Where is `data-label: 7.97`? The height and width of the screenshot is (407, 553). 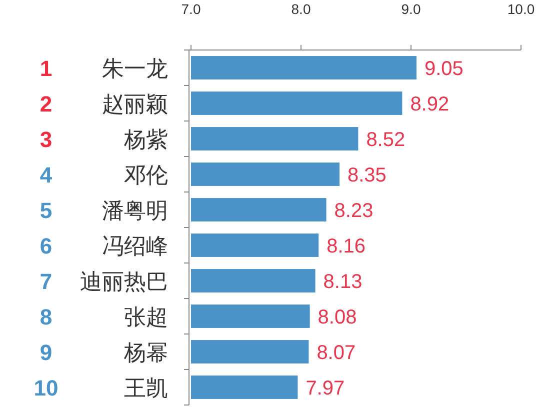
data-label: 7.97 is located at coordinates (325, 388).